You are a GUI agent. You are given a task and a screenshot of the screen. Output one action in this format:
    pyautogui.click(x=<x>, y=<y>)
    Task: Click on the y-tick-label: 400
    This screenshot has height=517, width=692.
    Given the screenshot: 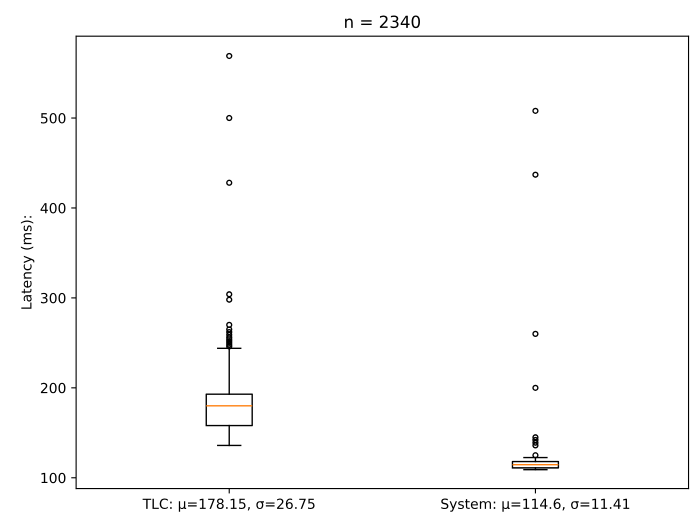 What is the action you would take?
    pyautogui.click(x=53, y=208)
    